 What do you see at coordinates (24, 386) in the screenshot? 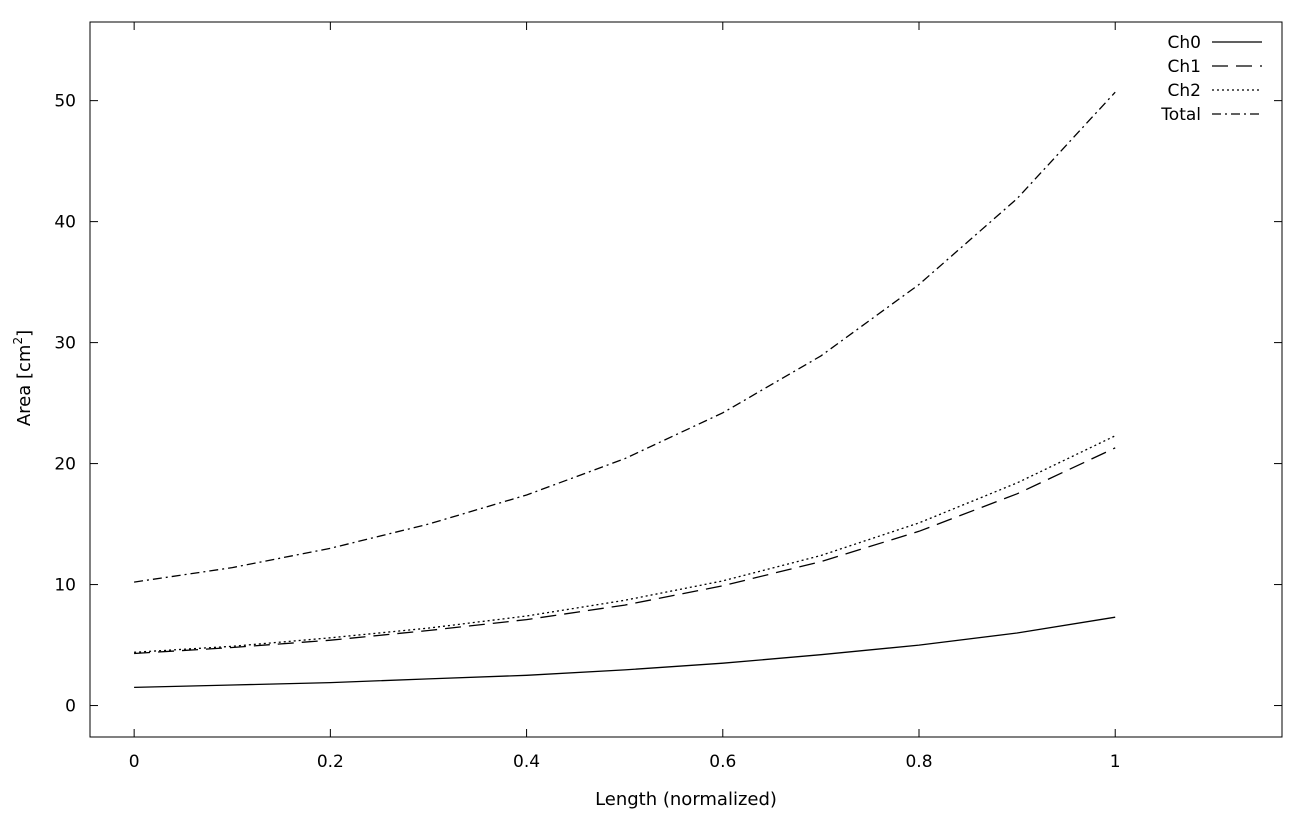
I see `y-axis-label-main: Area [cm` at bounding box center [24, 386].